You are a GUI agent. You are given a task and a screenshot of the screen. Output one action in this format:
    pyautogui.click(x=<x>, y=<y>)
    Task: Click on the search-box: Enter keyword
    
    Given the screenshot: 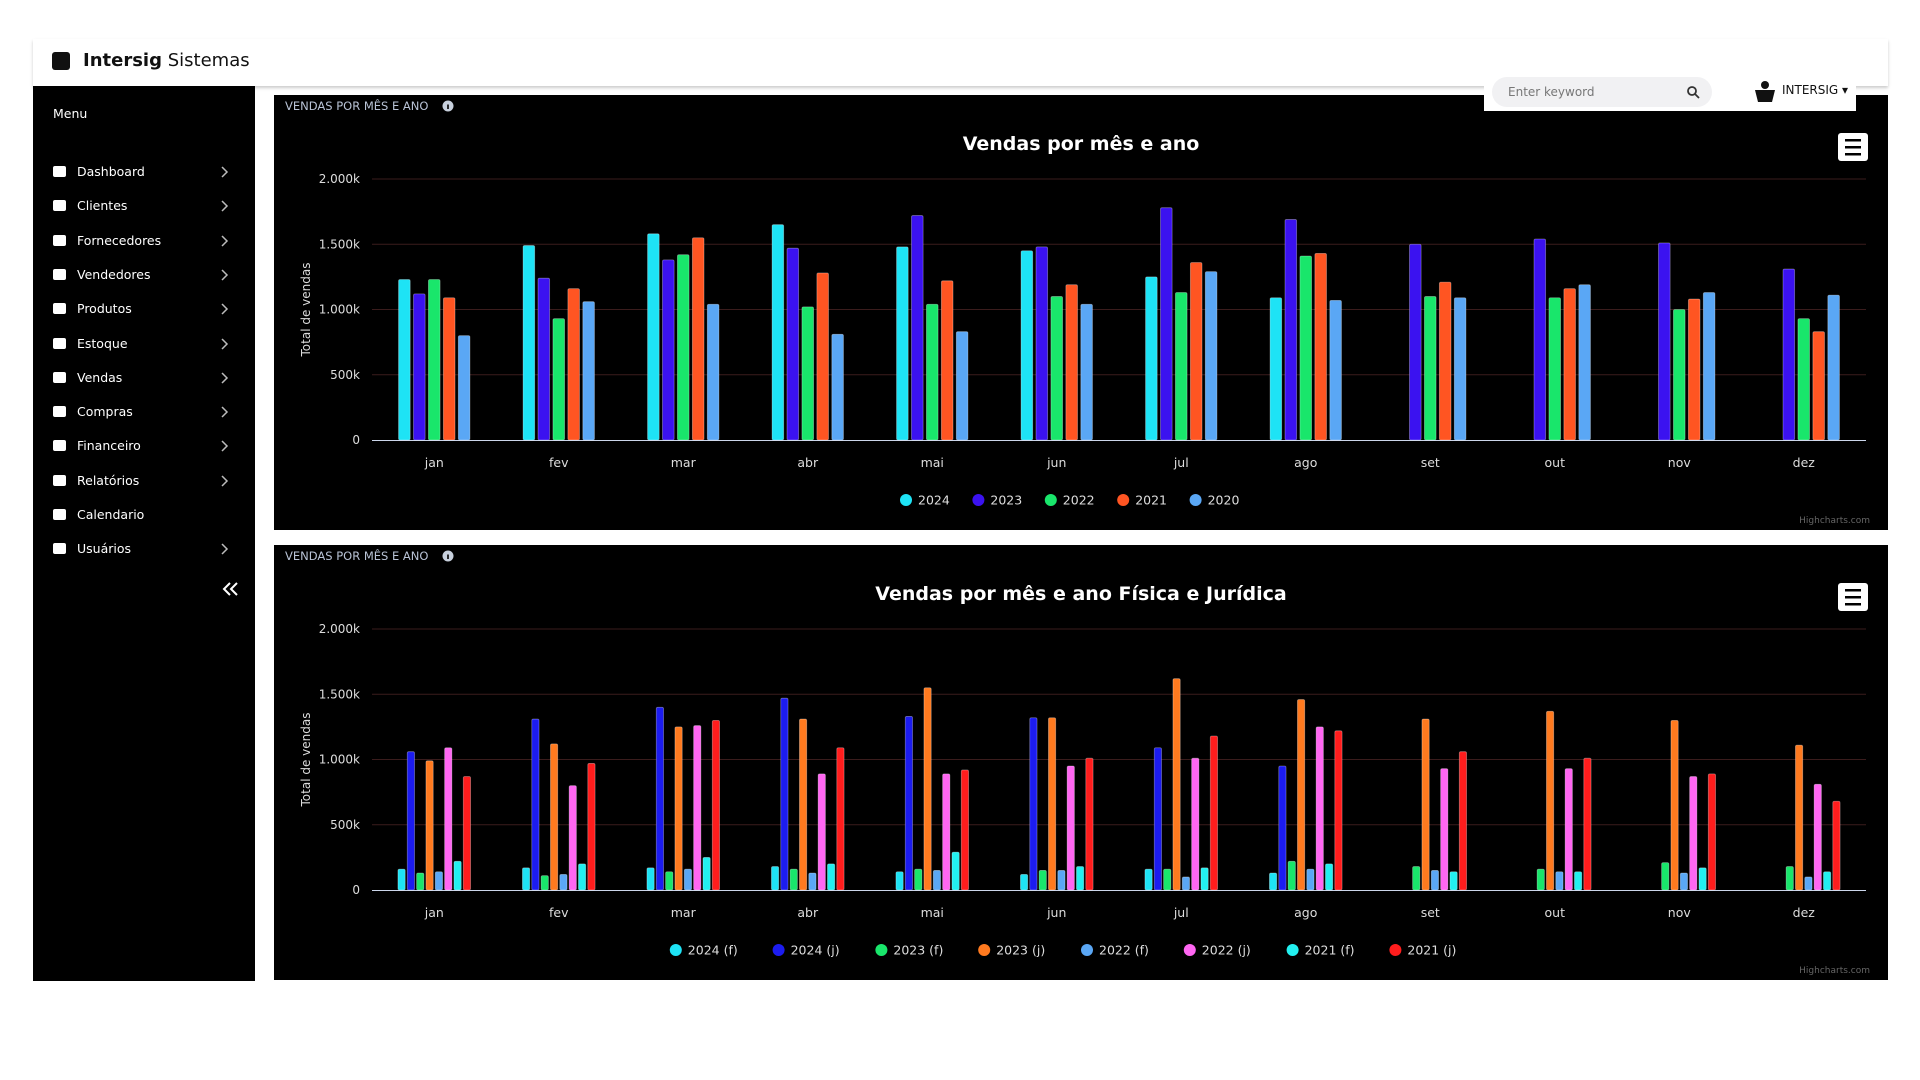 What is the action you would take?
    pyautogui.click(x=1602, y=92)
    